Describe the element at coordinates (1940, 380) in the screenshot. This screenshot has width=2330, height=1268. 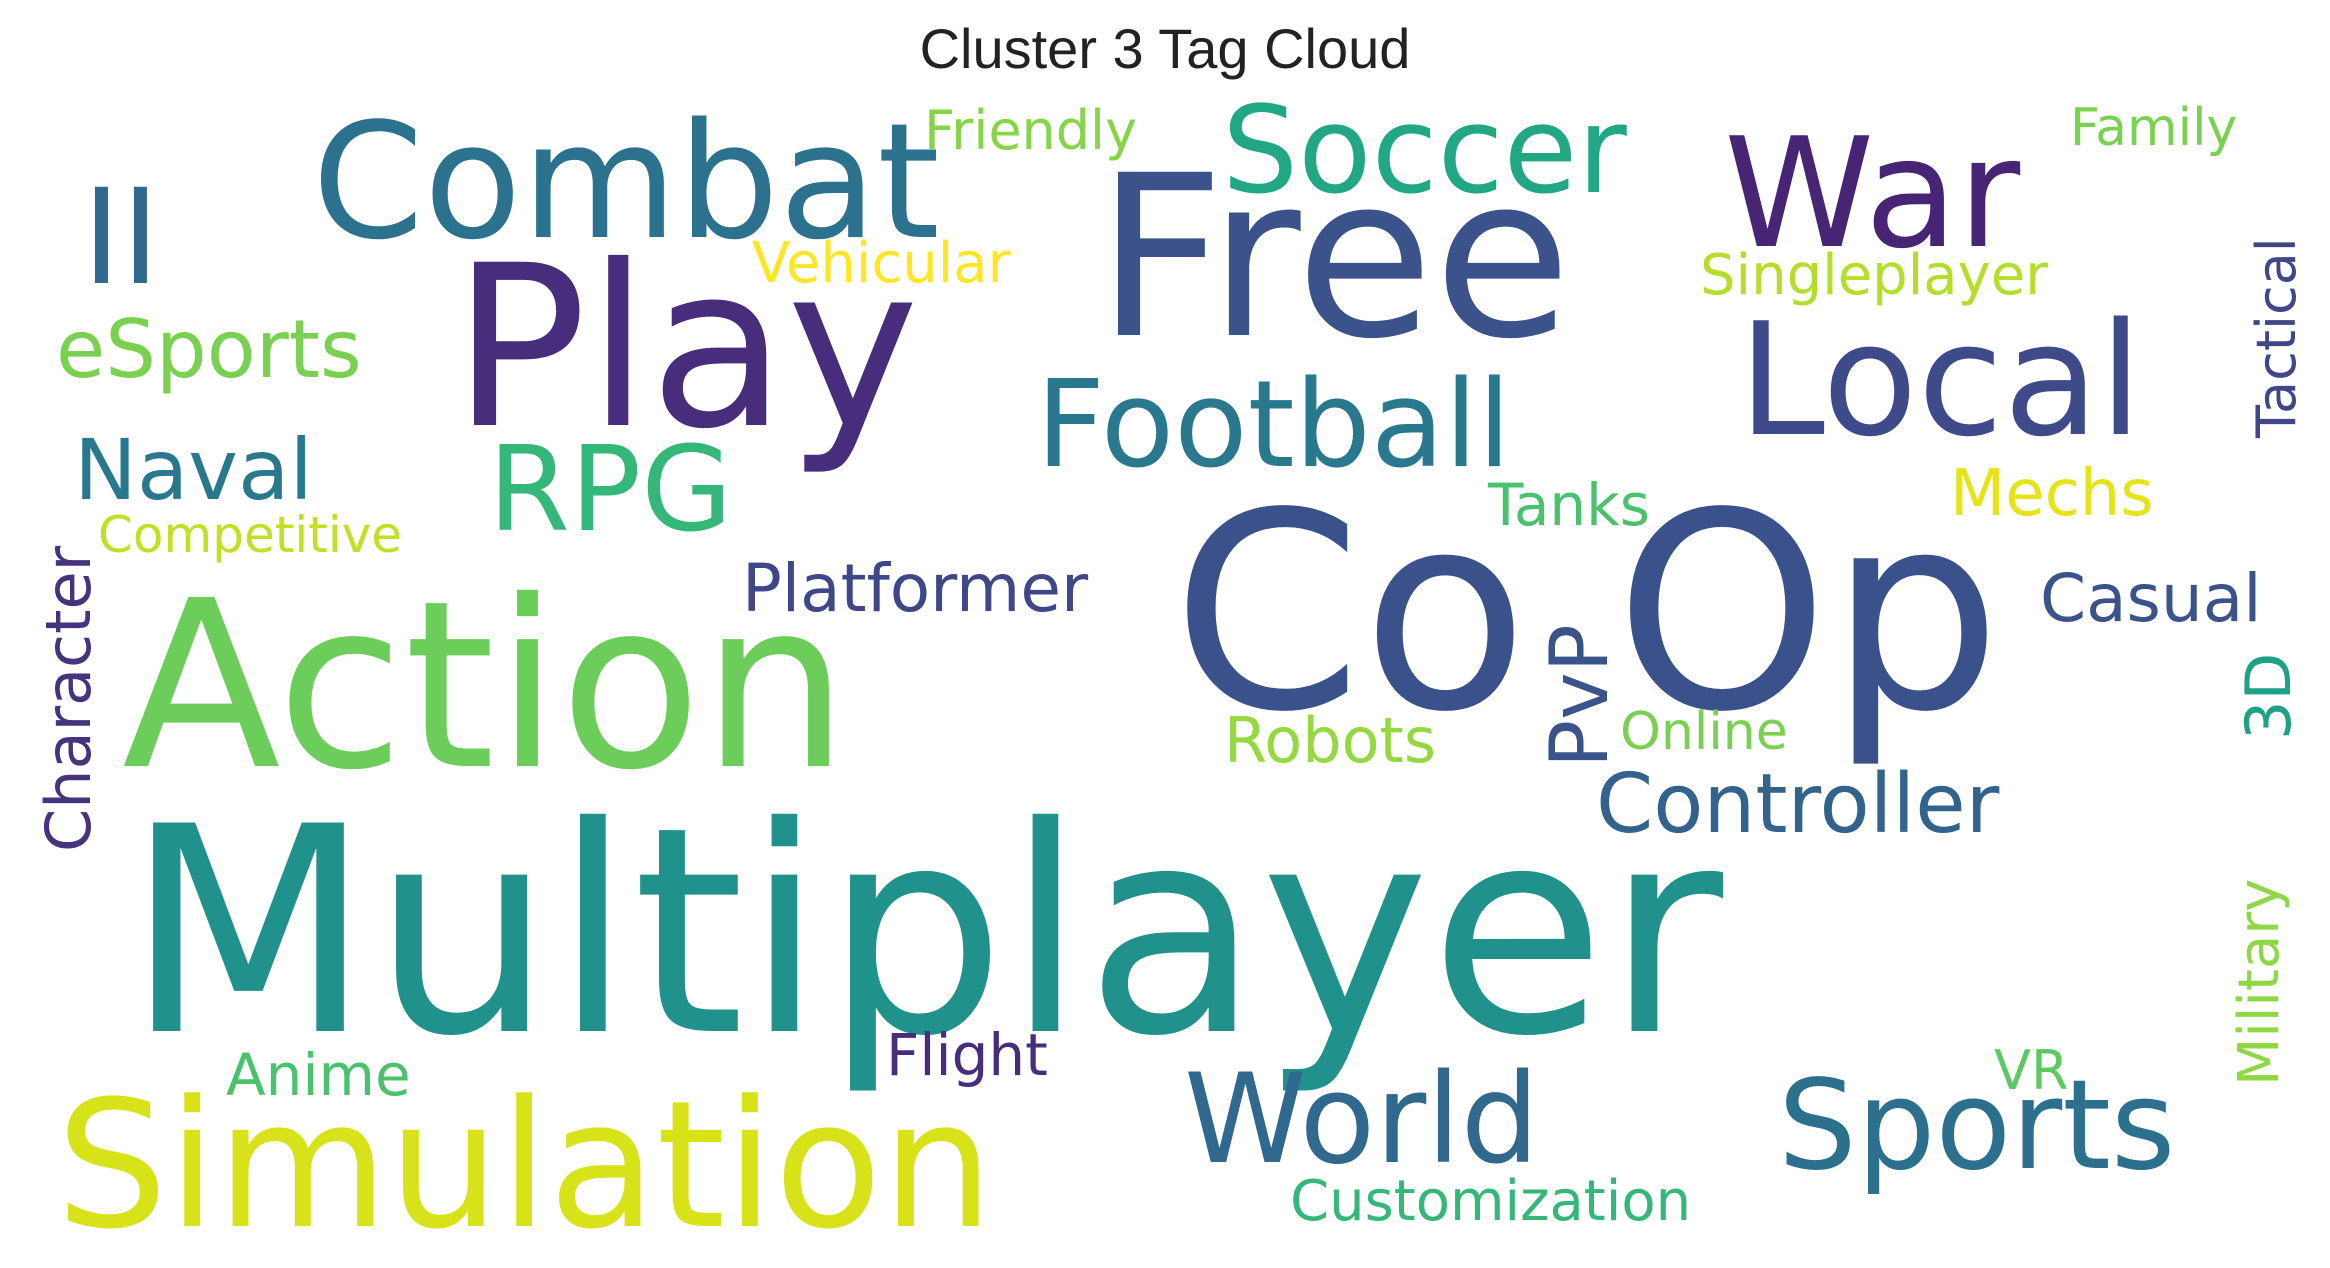
I see `word-local: Local` at that location.